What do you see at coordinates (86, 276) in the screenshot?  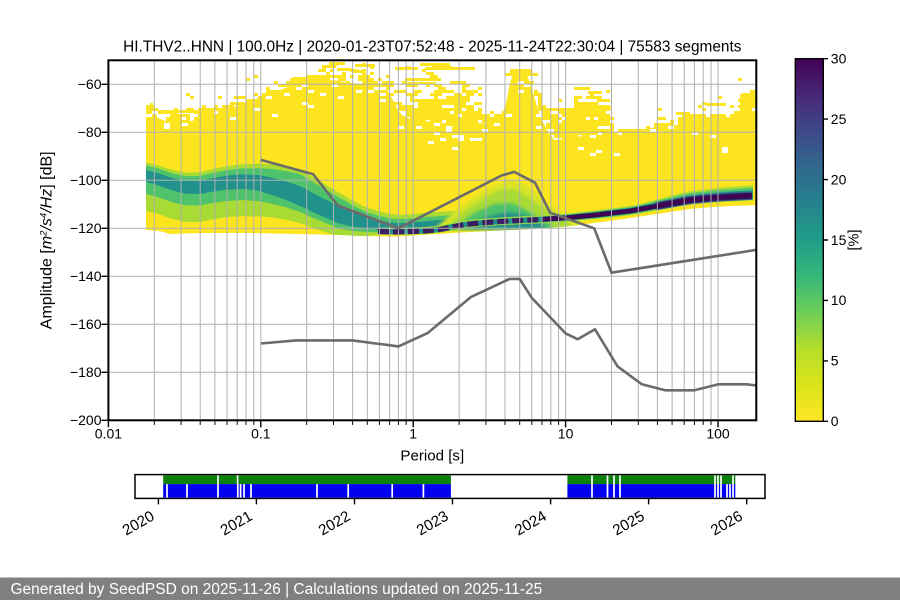 I see `svg-text: −140` at bounding box center [86, 276].